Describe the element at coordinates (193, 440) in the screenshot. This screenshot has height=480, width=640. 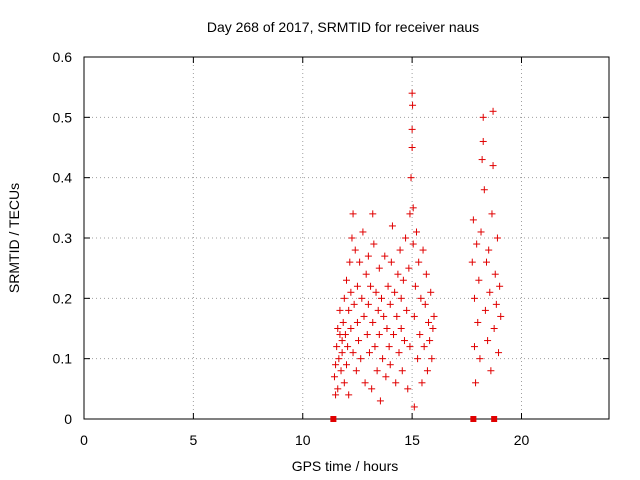
I see `x-tick-label: 5` at that location.